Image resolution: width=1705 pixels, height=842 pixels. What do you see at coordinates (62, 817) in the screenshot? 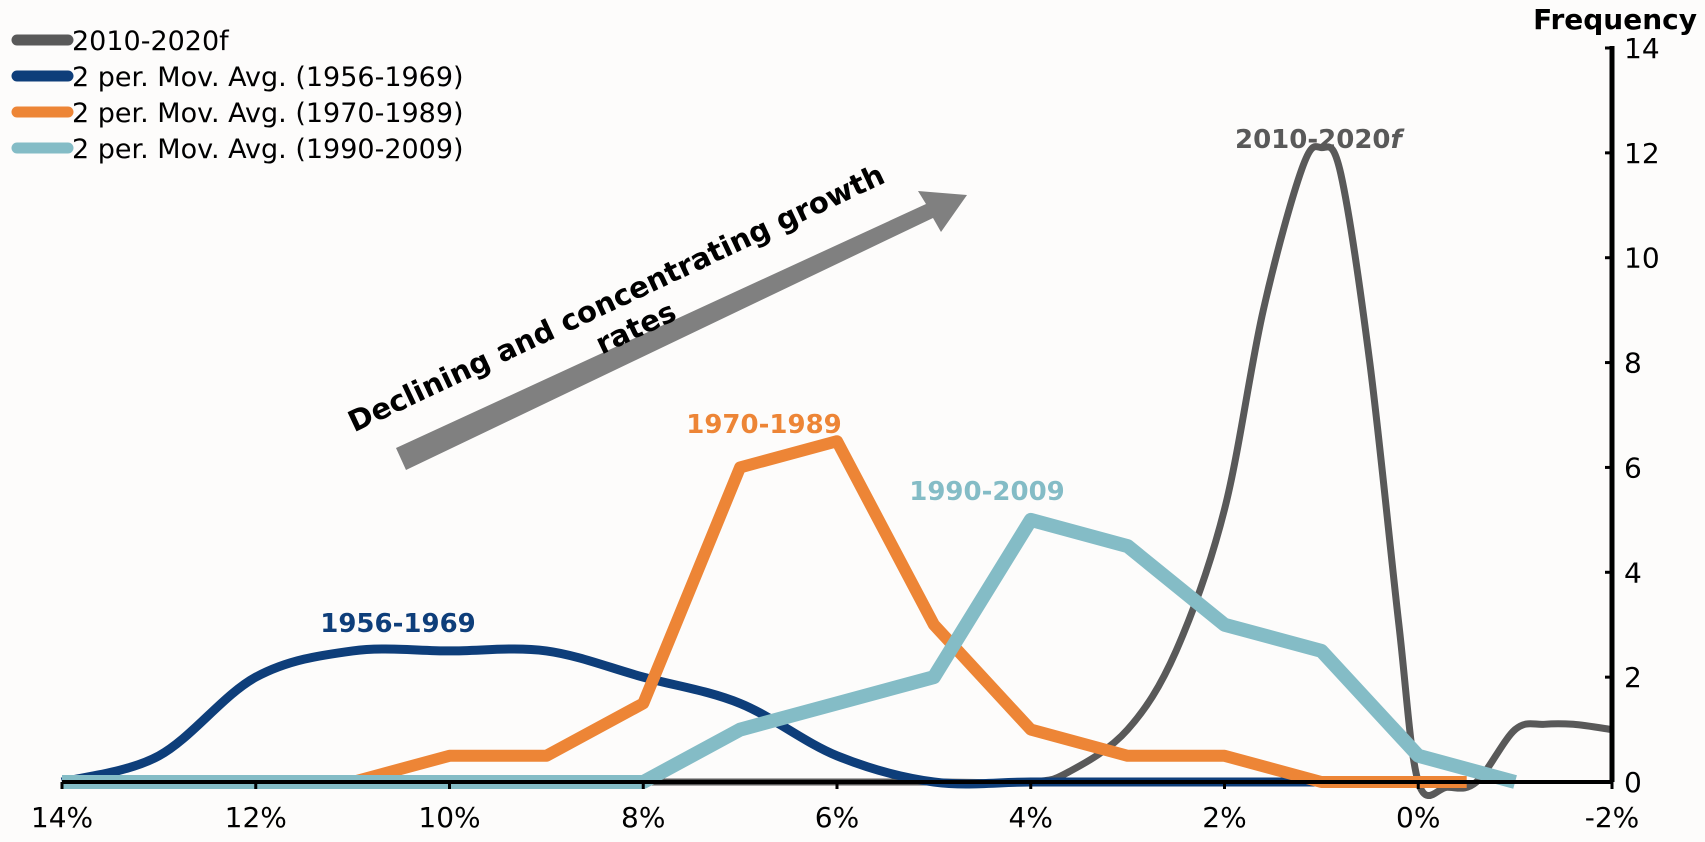
I see `x-tick-label: 14%` at bounding box center [62, 817].